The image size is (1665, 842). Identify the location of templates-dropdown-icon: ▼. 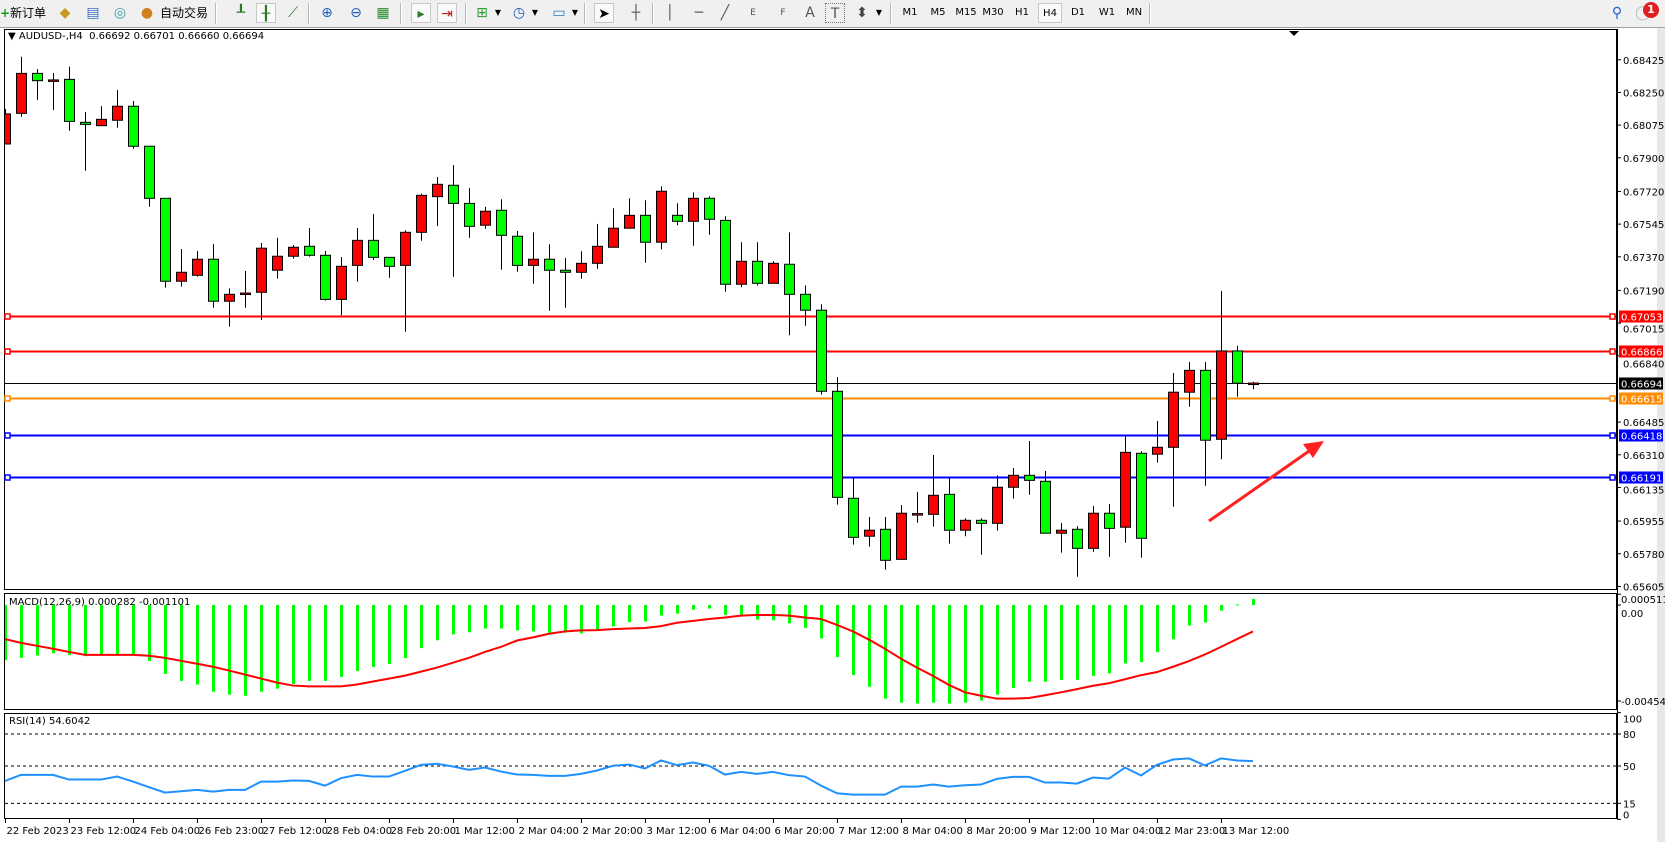
(575, 12).